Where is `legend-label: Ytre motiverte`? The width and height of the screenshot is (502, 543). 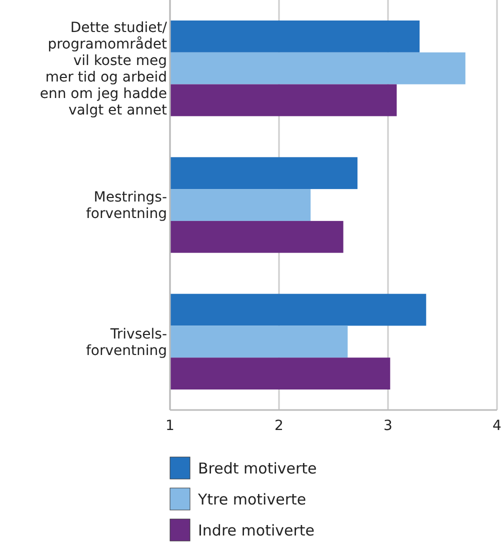 legend-label: Ytre motiverte is located at coordinates (251, 499).